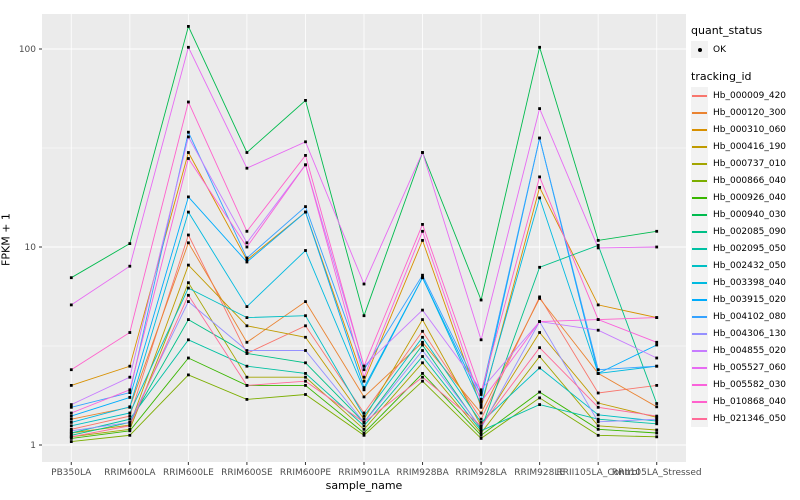  What do you see at coordinates (750, 316) in the screenshot?
I see `legend-item-label: Hb_004102_080` at bounding box center [750, 316].